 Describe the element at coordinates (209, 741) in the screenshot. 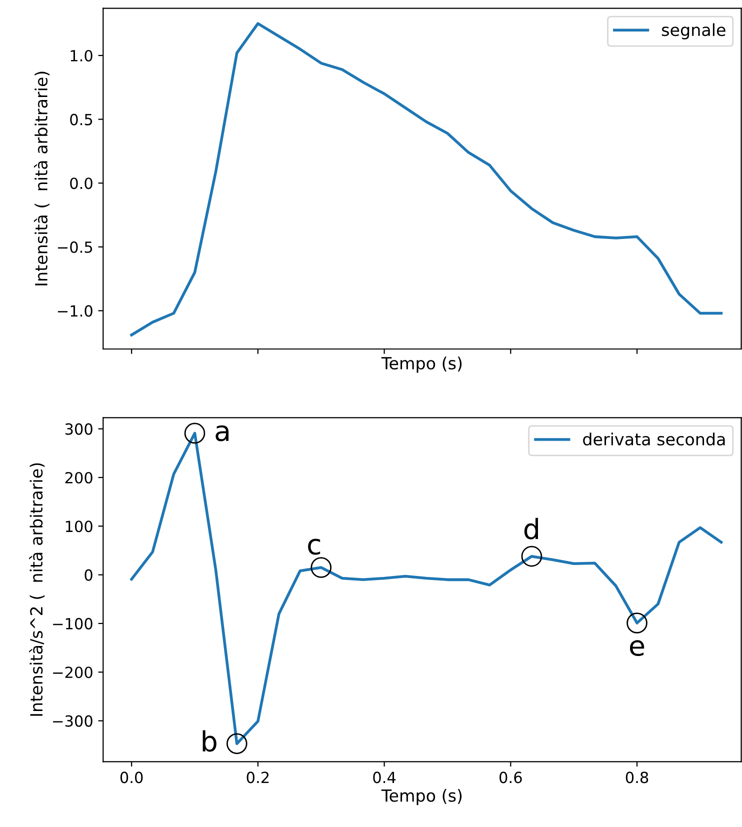

I see `annotation: b` at that location.